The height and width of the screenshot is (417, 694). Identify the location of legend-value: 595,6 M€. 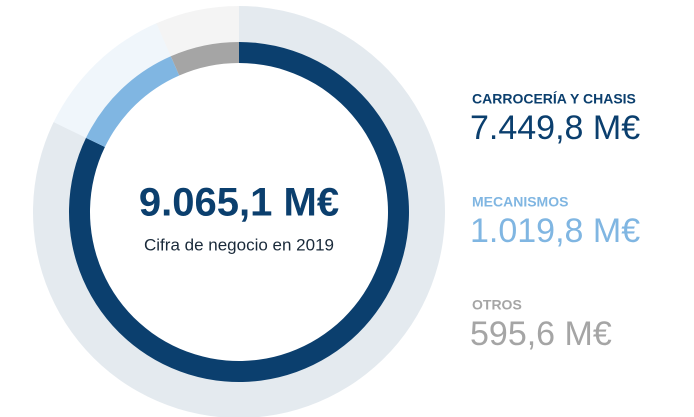
(541, 334).